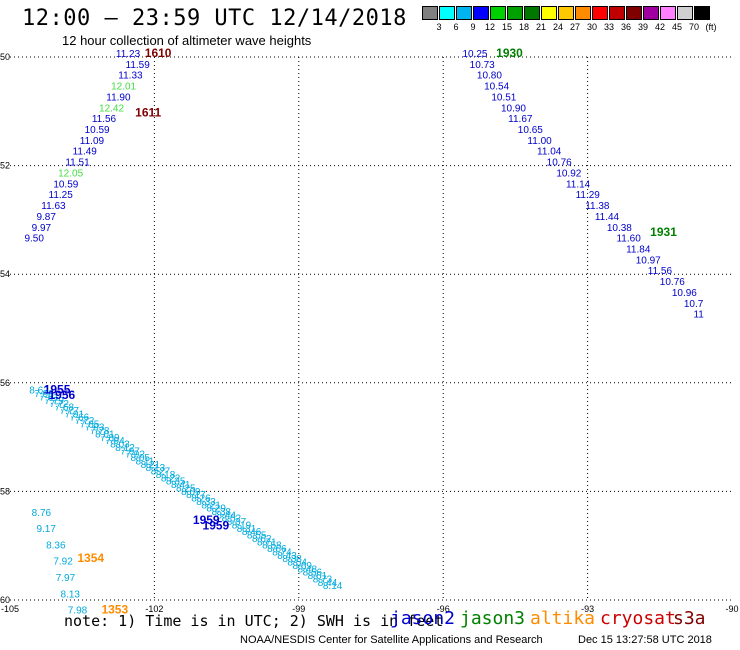  I want to click on swh-value: 8.13, so click(156, 468).